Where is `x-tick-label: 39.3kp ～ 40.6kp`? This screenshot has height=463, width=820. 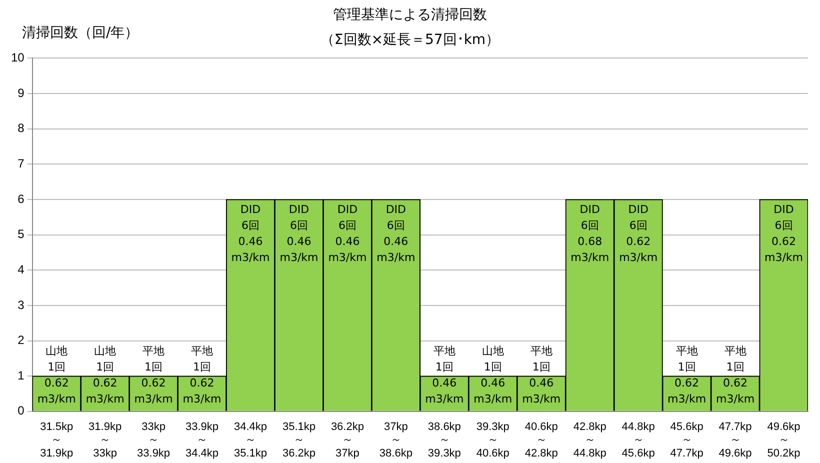
x-tick-label: 39.3kp ～ 40.6kp is located at coordinates (493, 440).